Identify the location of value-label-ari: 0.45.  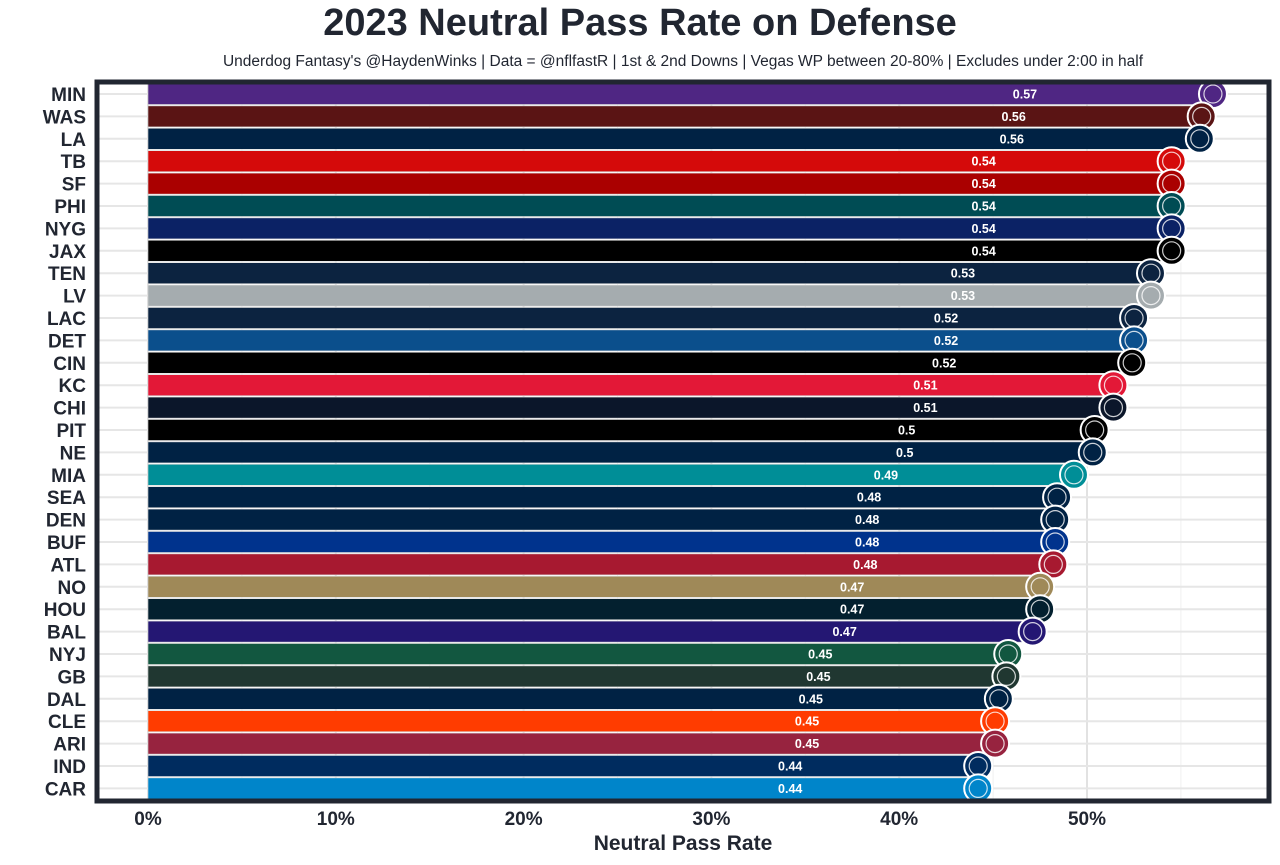
(807, 744).